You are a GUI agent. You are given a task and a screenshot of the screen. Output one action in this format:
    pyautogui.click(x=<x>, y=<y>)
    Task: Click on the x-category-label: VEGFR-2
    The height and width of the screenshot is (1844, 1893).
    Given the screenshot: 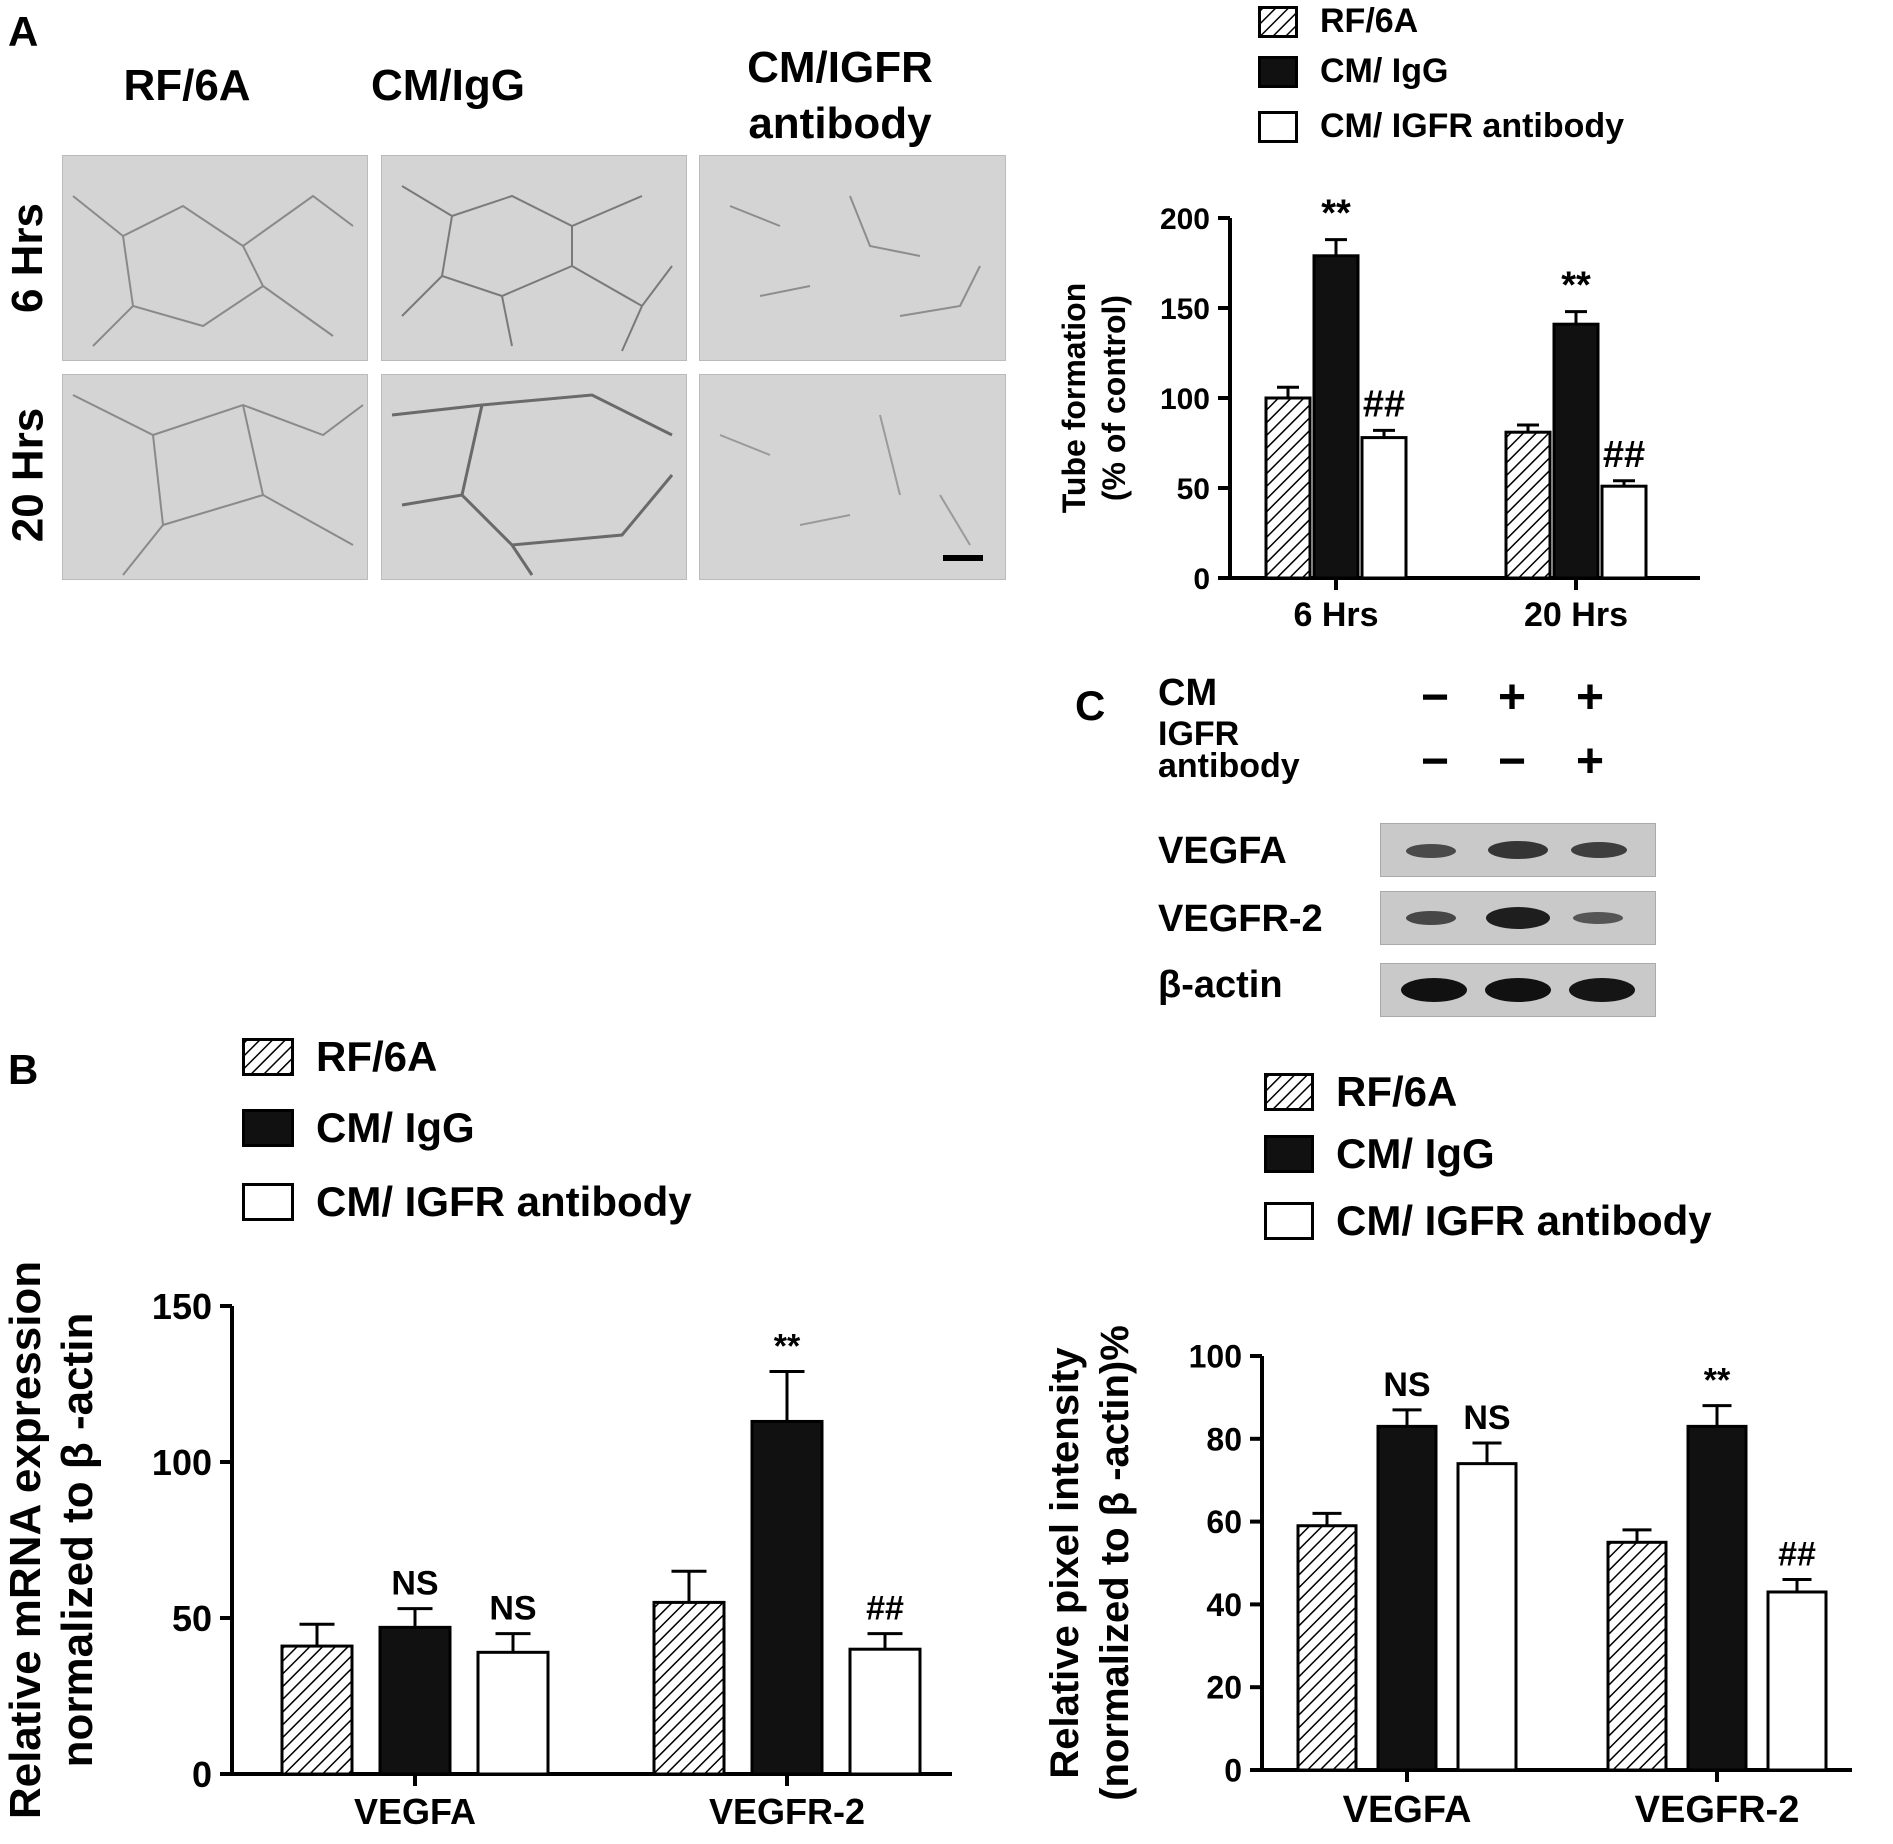 What is the action you would take?
    pyautogui.click(x=787, y=1811)
    